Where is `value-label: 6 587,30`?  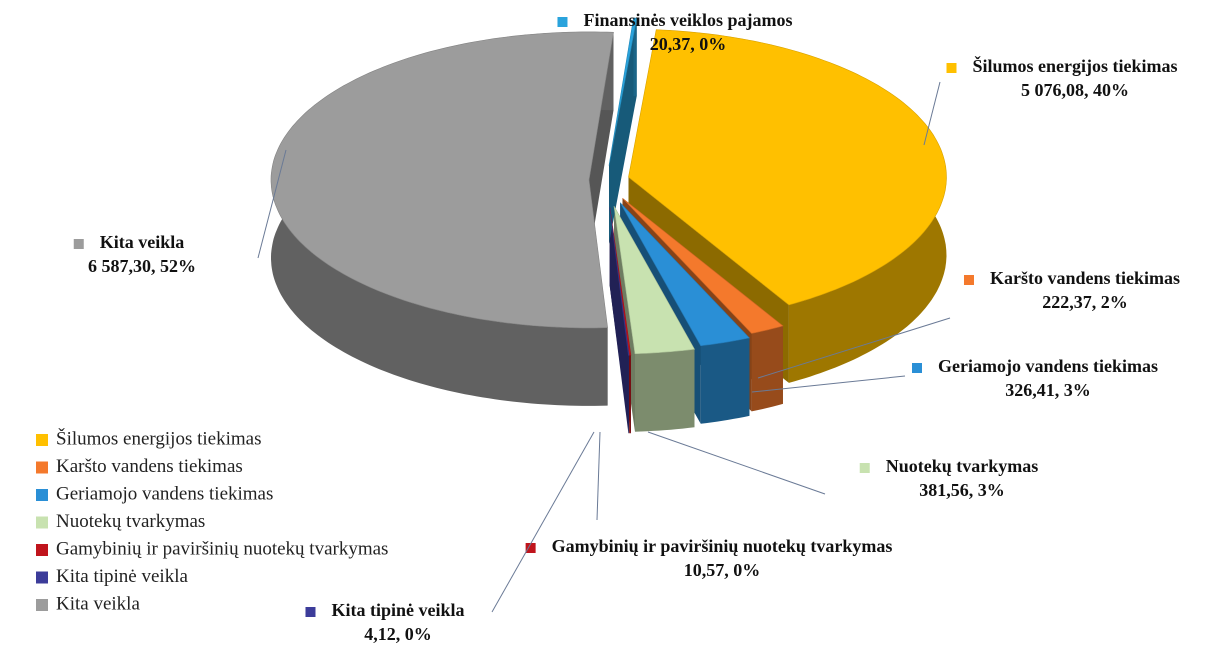
value-label: 6 587,30 is located at coordinates (119, 266).